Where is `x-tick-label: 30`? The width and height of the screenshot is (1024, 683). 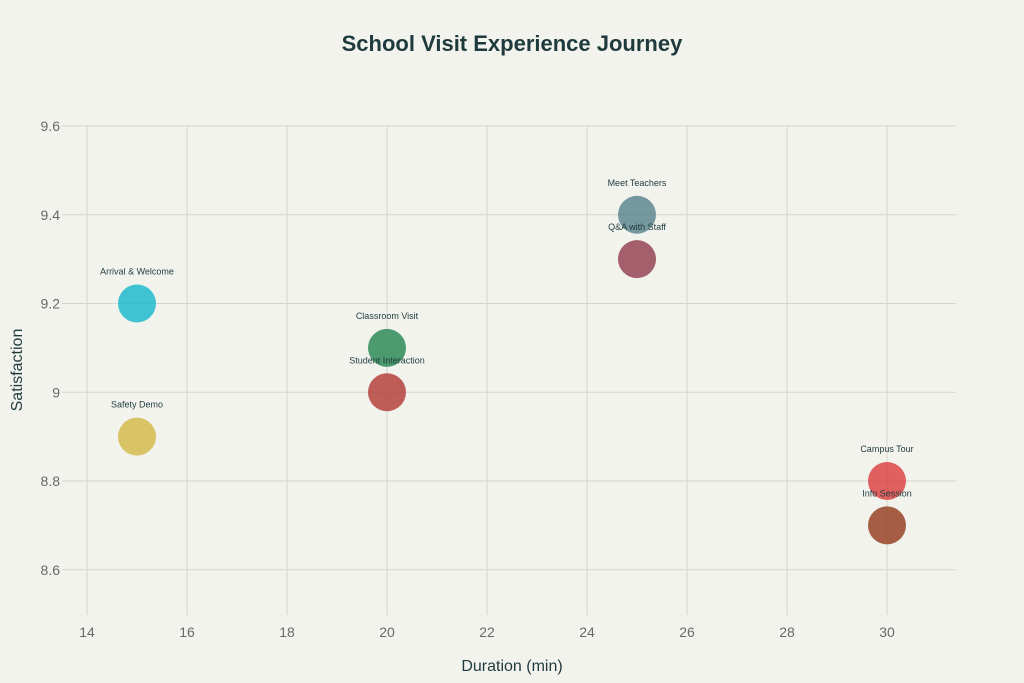 x-tick-label: 30 is located at coordinates (887, 632).